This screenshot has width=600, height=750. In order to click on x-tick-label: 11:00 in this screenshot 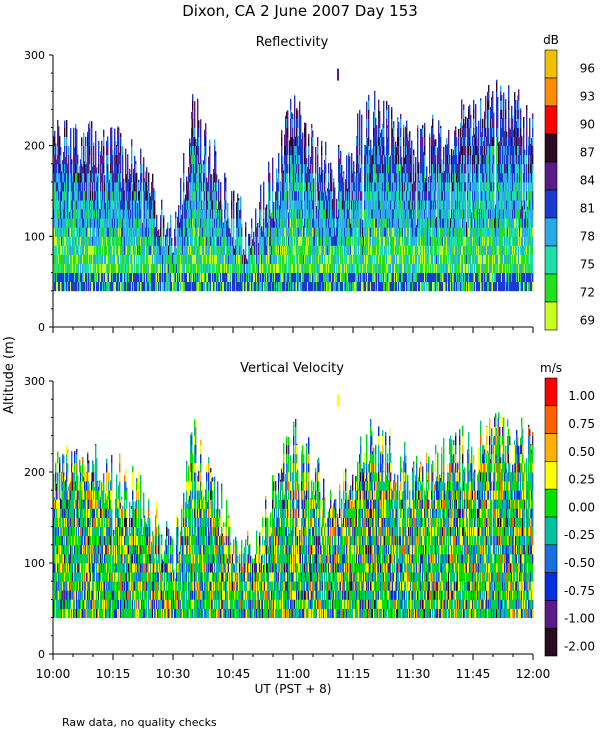, I will do `click(293, 674)`.